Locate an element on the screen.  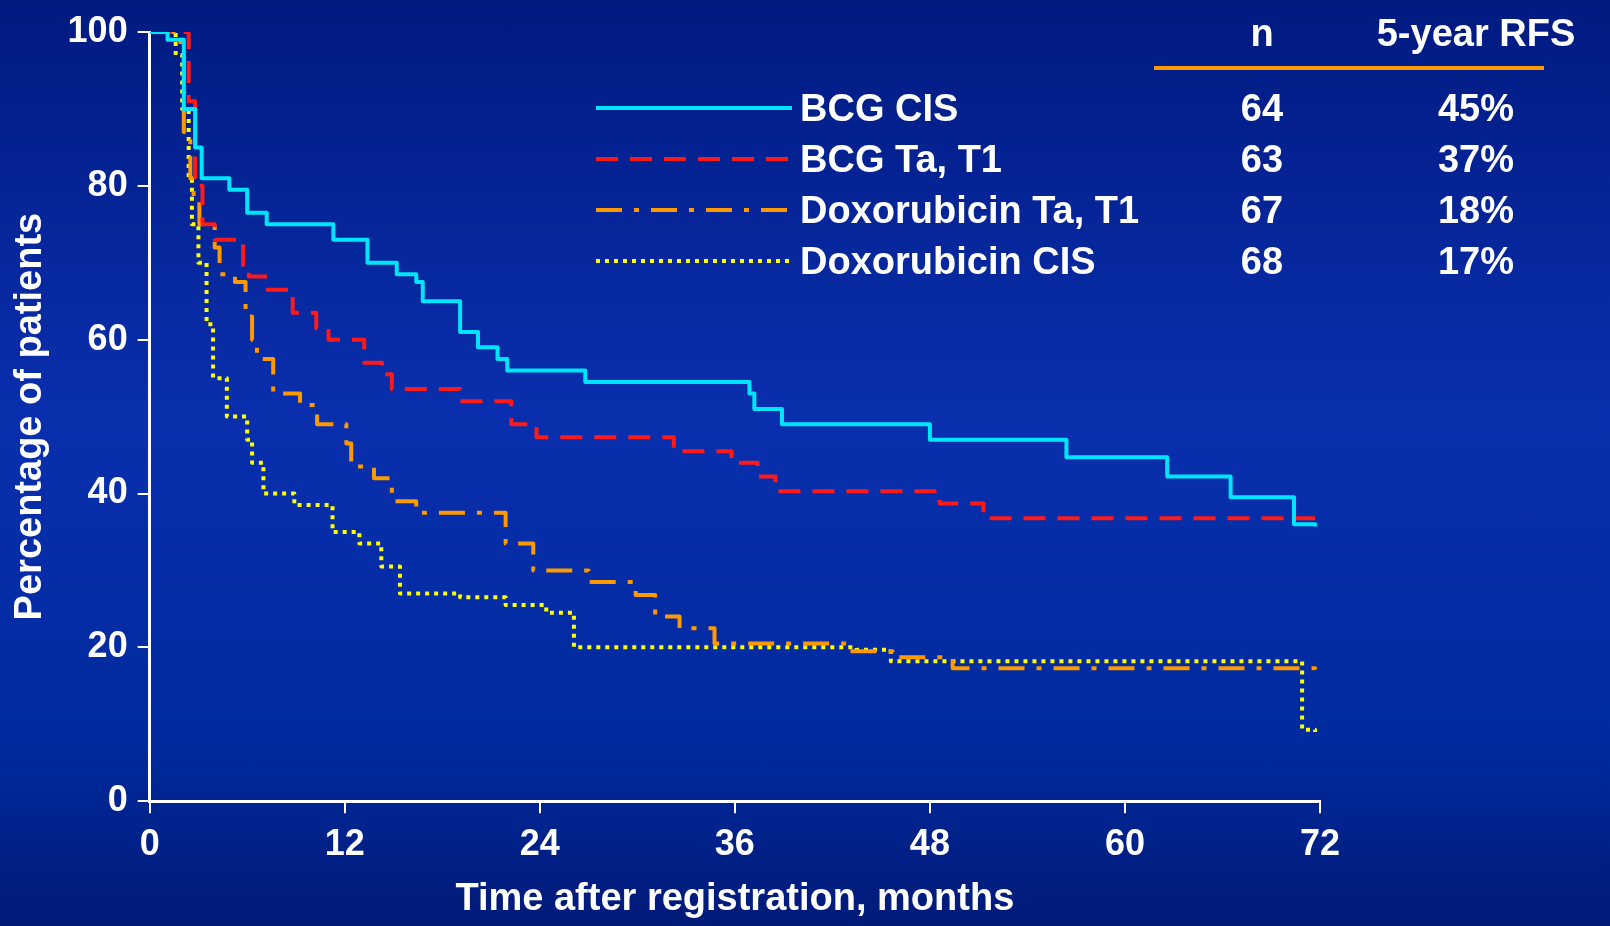
text: 5-year RFS is located at coordinates (1476, 33).